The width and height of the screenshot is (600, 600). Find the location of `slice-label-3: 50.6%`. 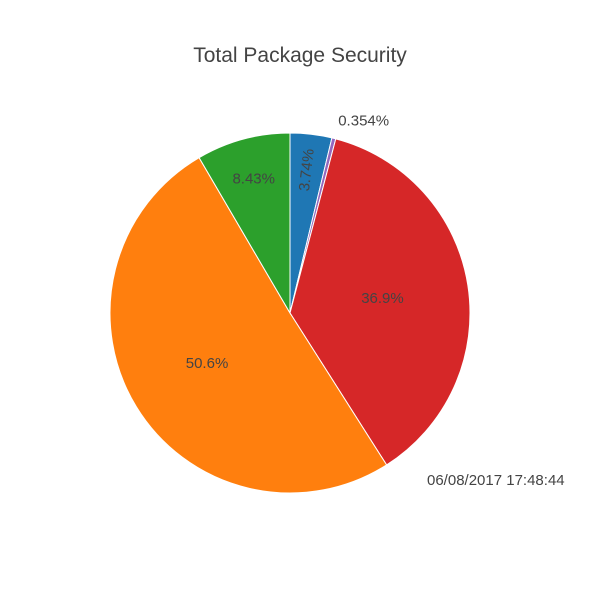

slice-label-3: 50.6% is located at coordinates (207, 363).